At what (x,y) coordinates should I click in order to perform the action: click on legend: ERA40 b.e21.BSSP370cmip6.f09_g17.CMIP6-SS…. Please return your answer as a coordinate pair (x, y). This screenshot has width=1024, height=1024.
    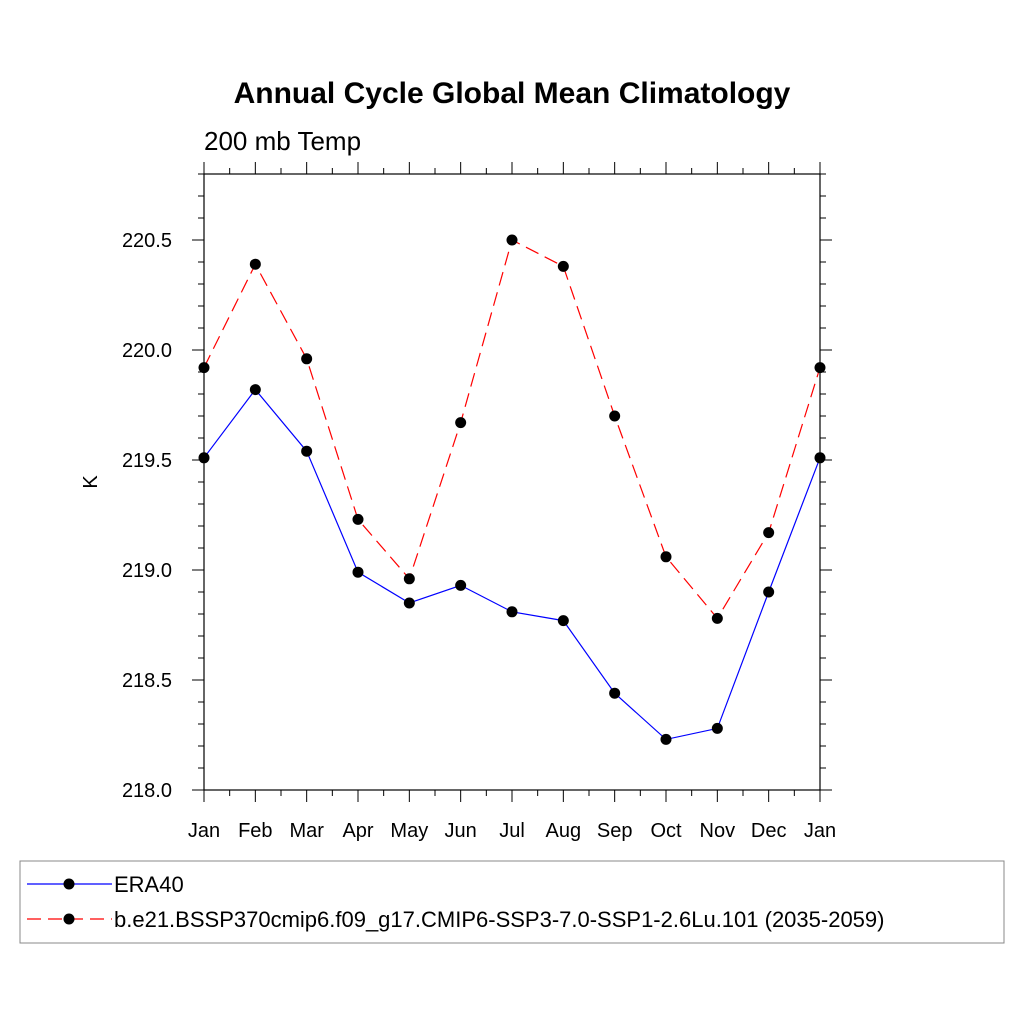
    Looking at the image, I should click on (455, 902).